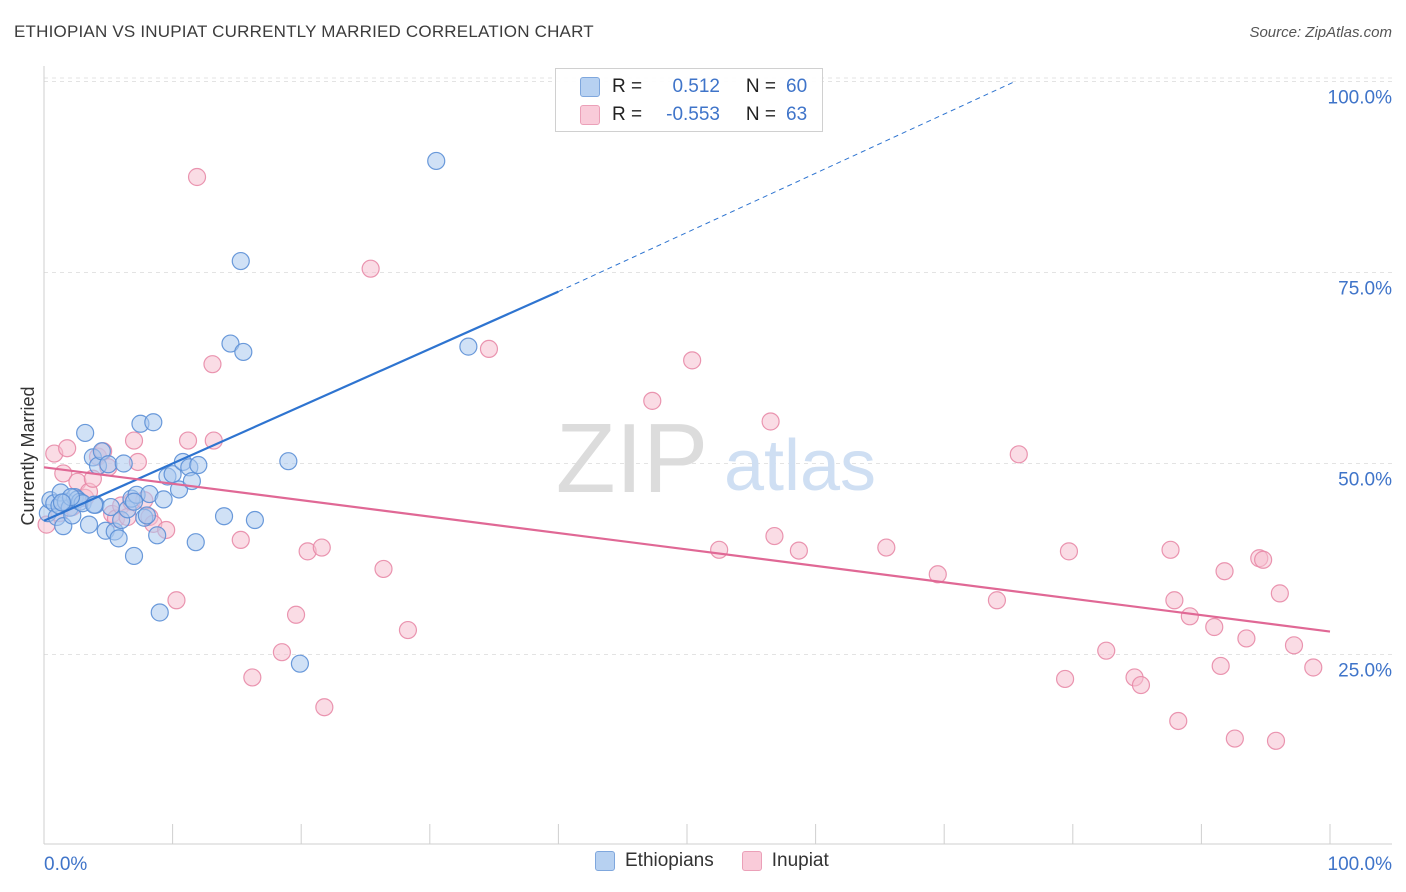 The image size is (1406, 892). Describe the element at coordinates (632, 458) in the screenshot. I see `watermark-zip: ZIP` at that location.